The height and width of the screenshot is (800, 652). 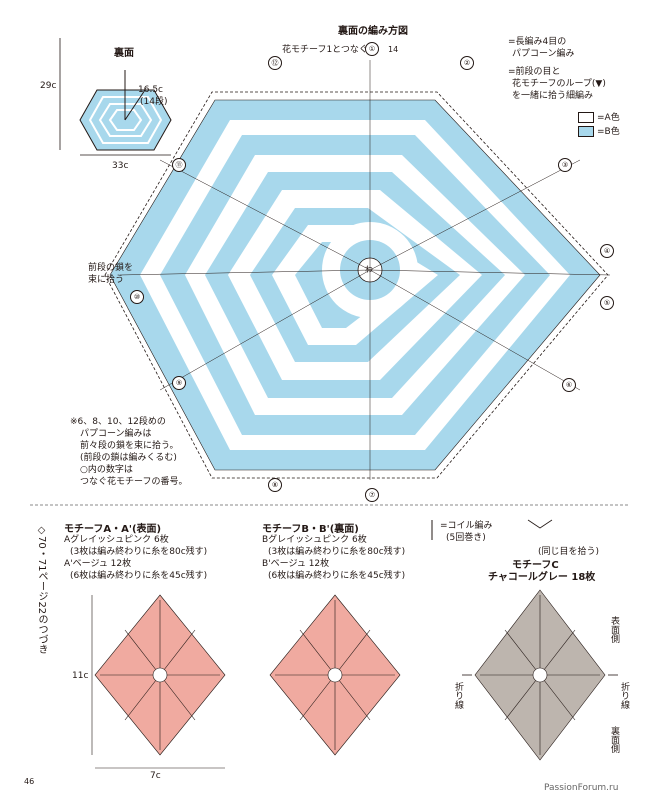 What do you see at coordinates (155, 776) in the screenshot?
I see `motif-a-width: 7c` at bounding box center [155, 776].